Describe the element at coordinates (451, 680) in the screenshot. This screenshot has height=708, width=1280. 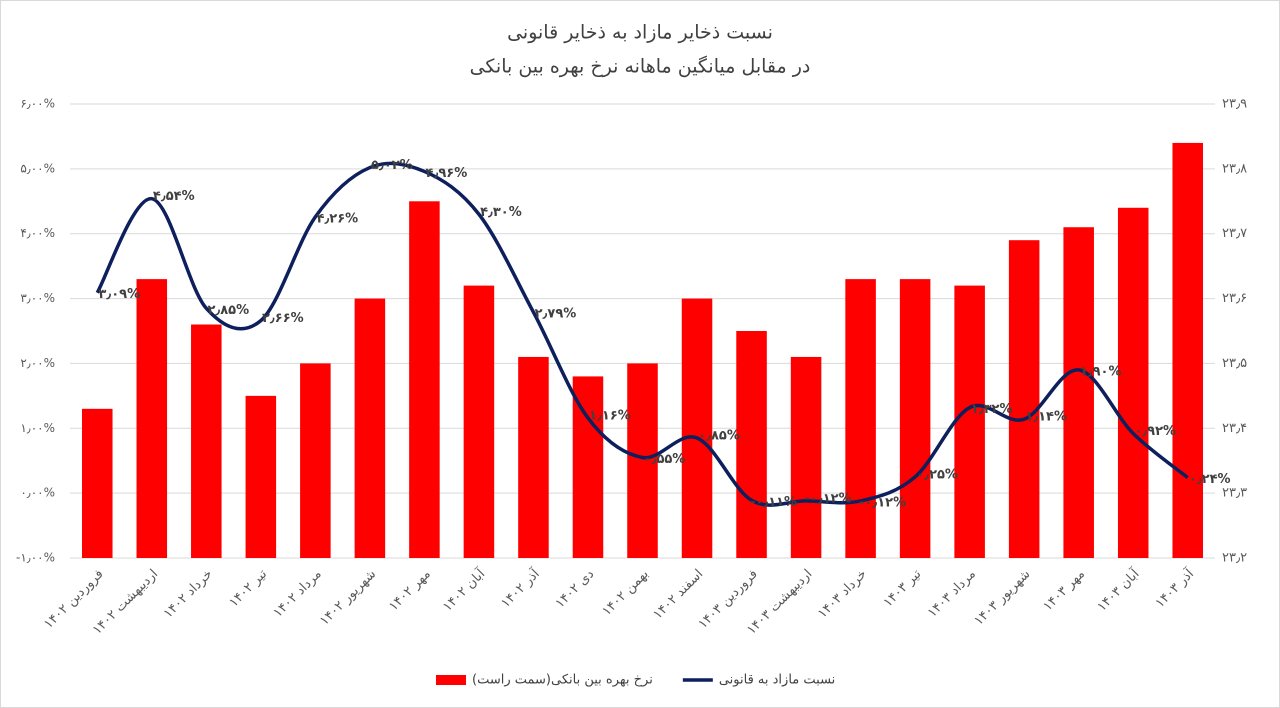
I see `legend-swatch` at that location.